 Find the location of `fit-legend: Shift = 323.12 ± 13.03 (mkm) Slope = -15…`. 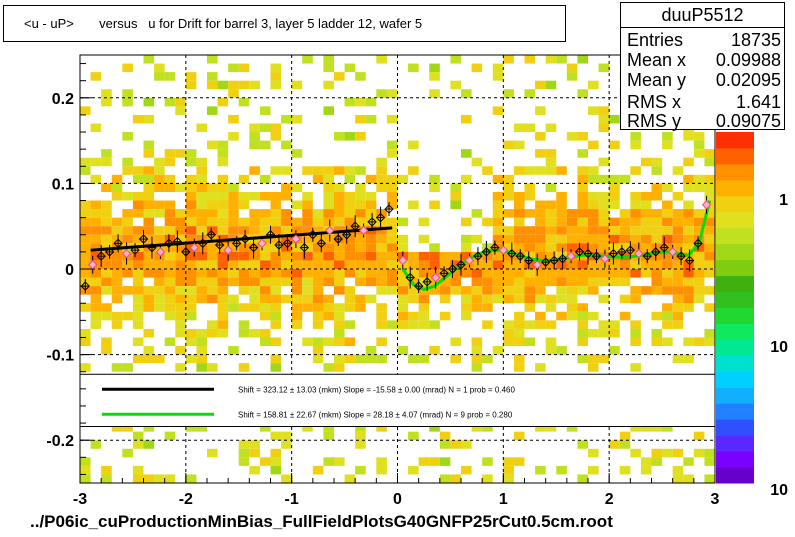

fit-legend: Shift = 323.12 ± 13.03 (mkm) Slope = -15… is located at coordinates (397, 400).